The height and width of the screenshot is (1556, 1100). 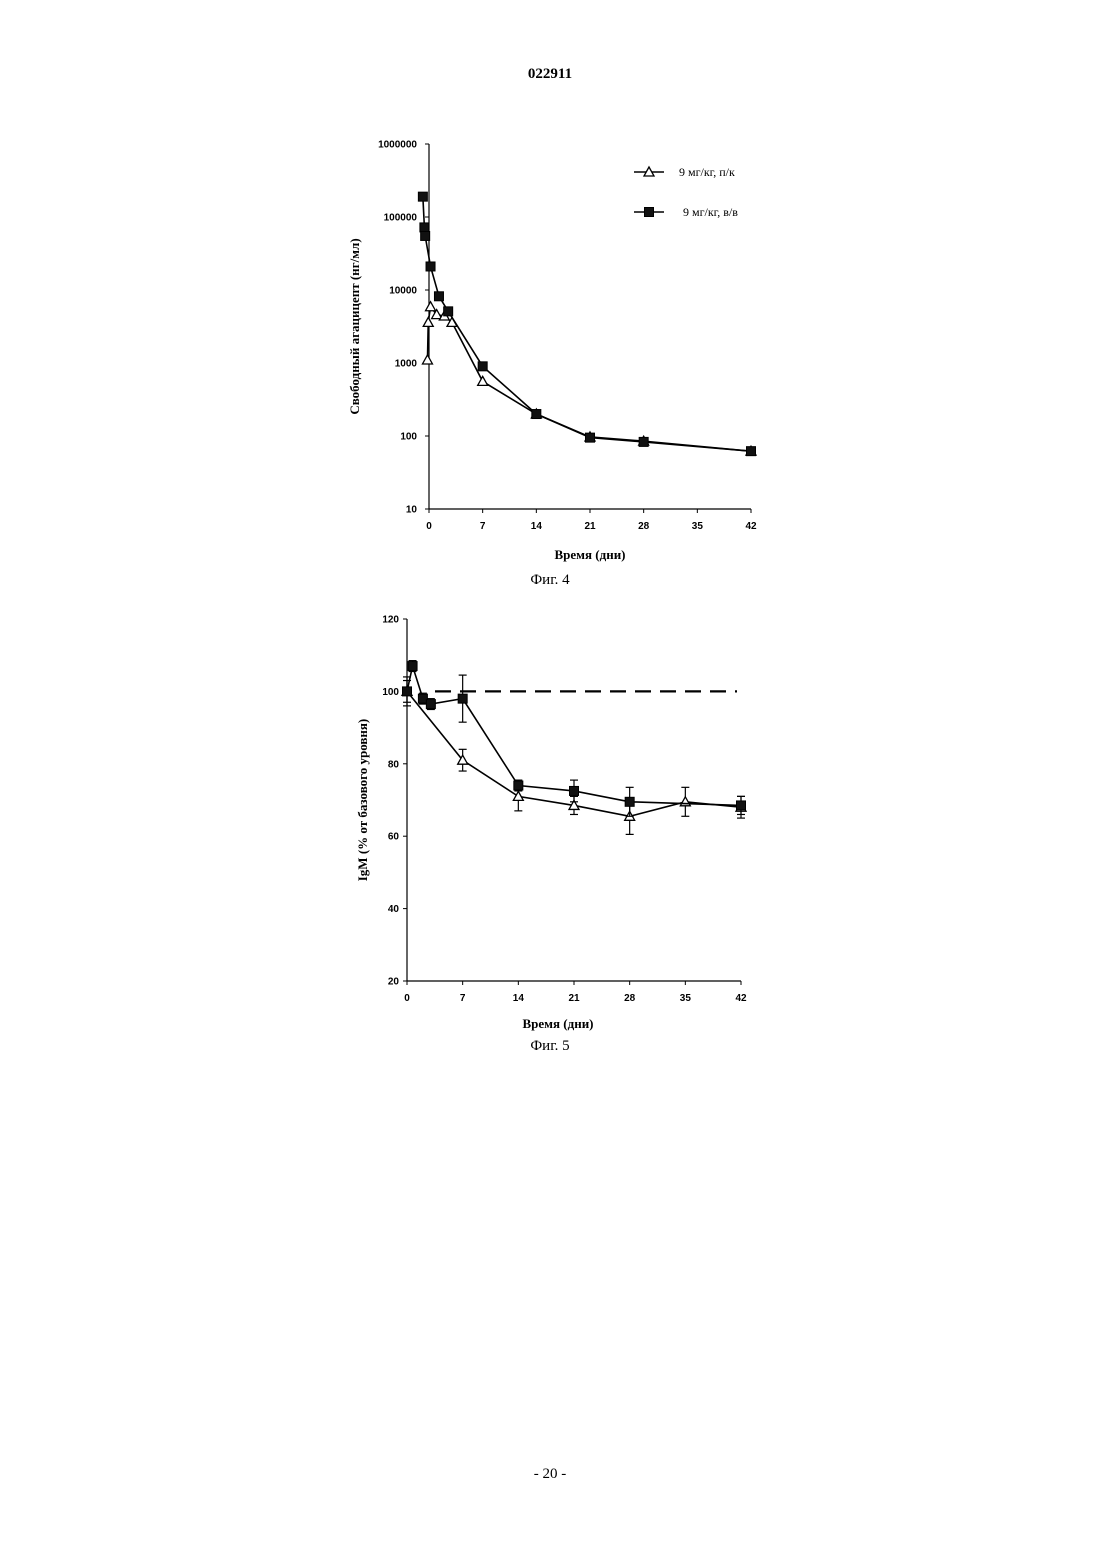 What do you see at coordinates (394, 764) in the screenshot?
I see `y-tick-label: 80` at bounding box center [394, 764].